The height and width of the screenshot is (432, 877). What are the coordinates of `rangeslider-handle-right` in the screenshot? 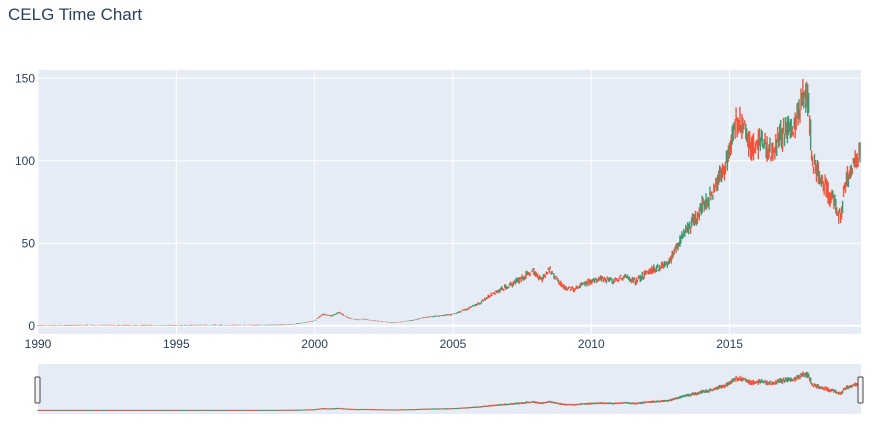 It's located at (860, 390).